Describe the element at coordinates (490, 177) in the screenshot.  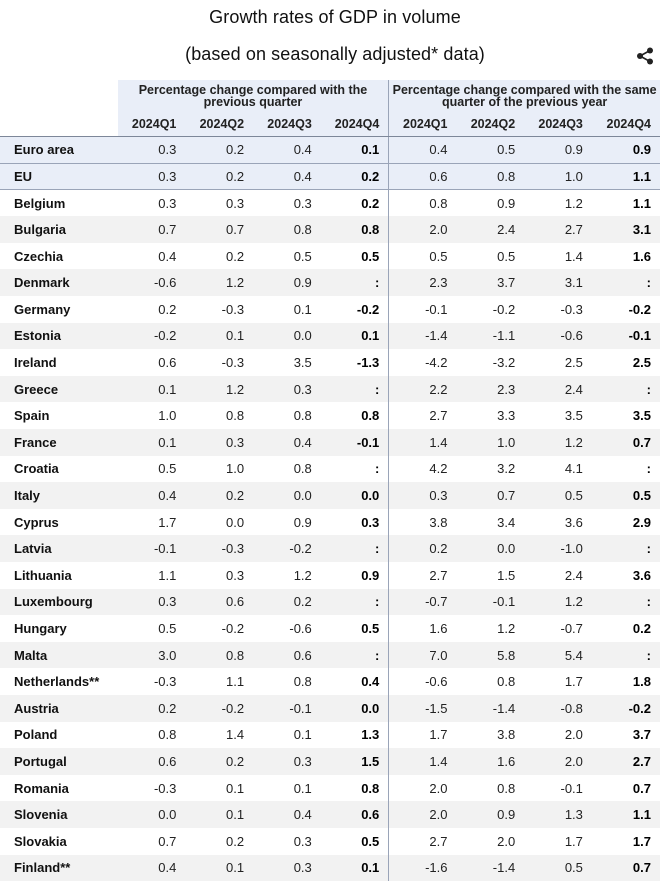
I see `yoy-value-cell: 0.8` at that location.